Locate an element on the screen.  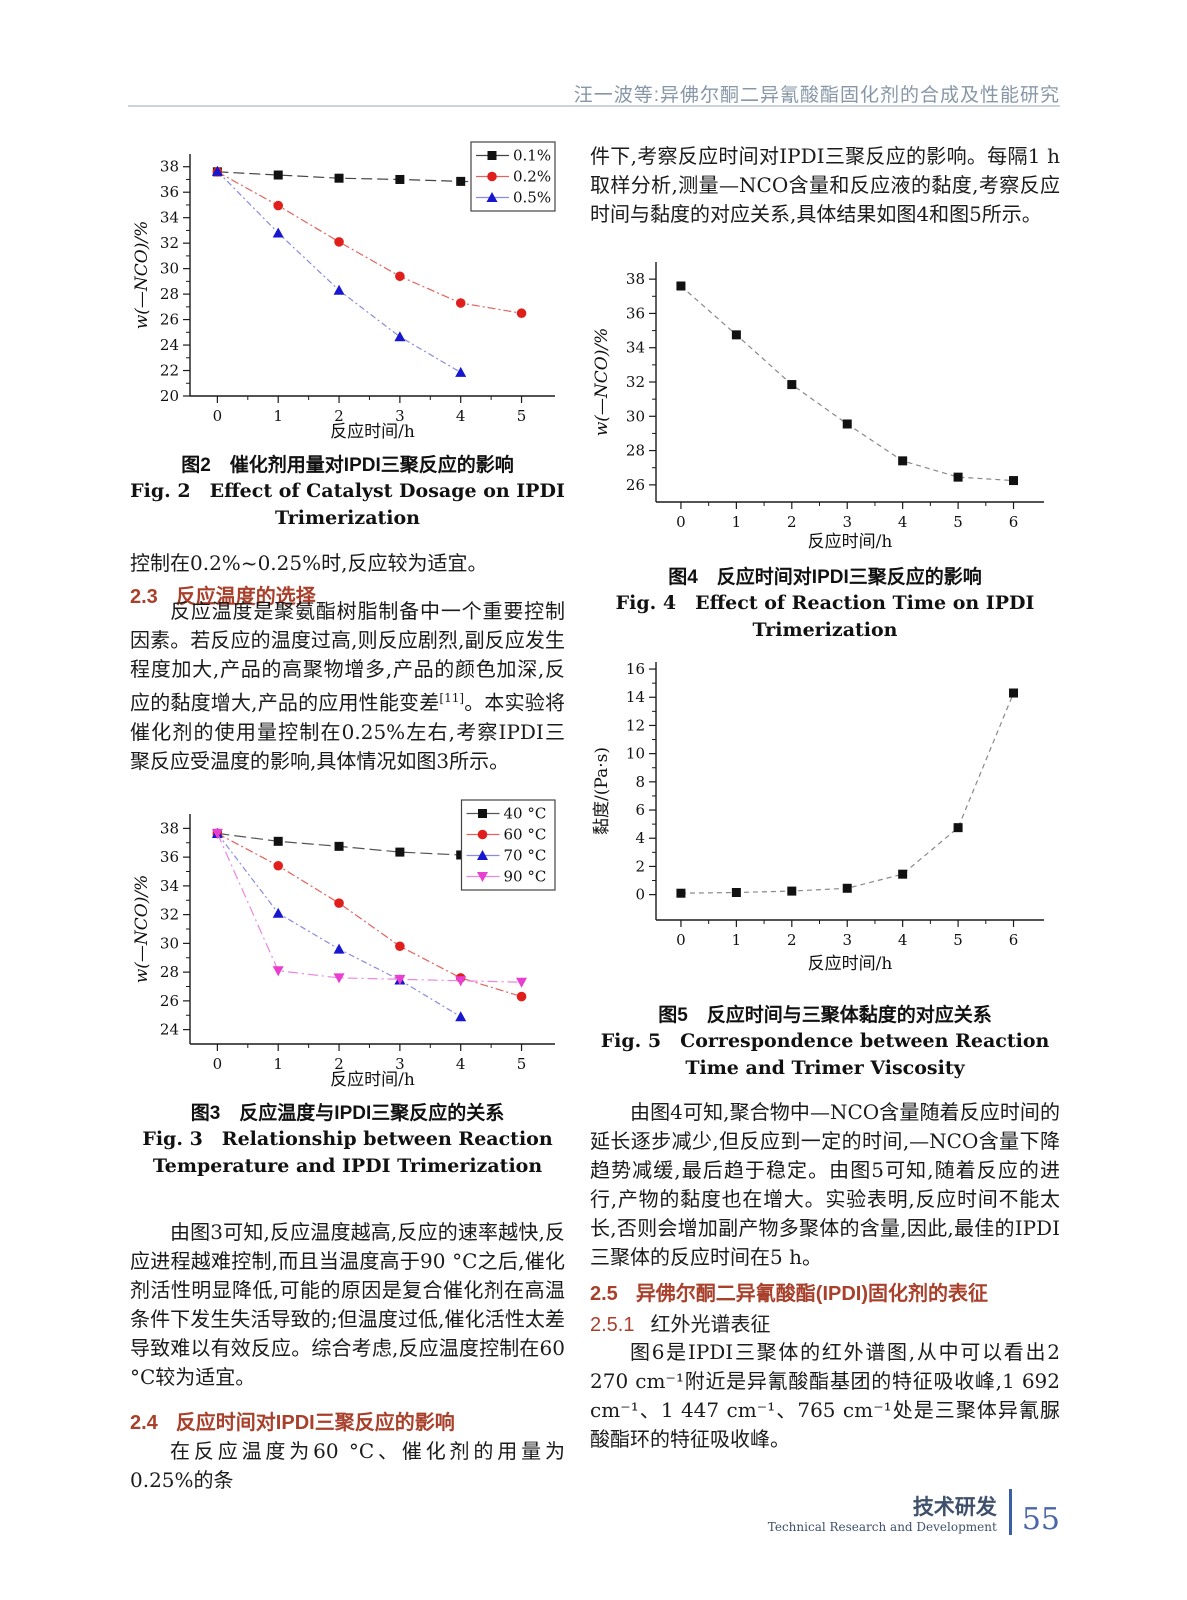
svg-text: 70 °C is located at coordinates (525, 856).